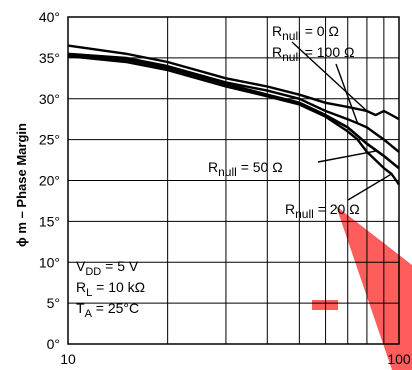 The image size is (412, 370). I want to click on annotation-leader-lines, so click(341, 121).